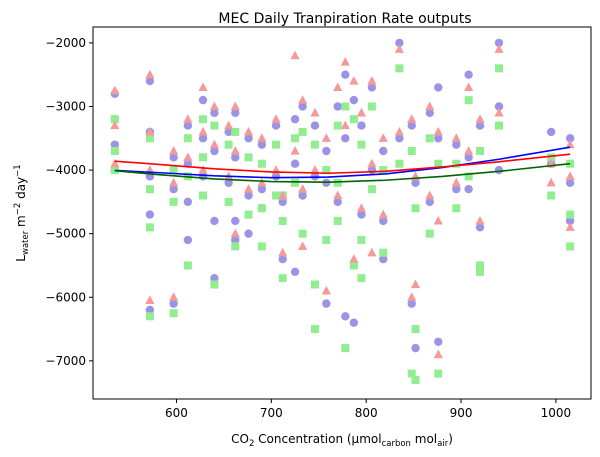  I want to click on ylabel-sup1: −2, so click(18, 209).